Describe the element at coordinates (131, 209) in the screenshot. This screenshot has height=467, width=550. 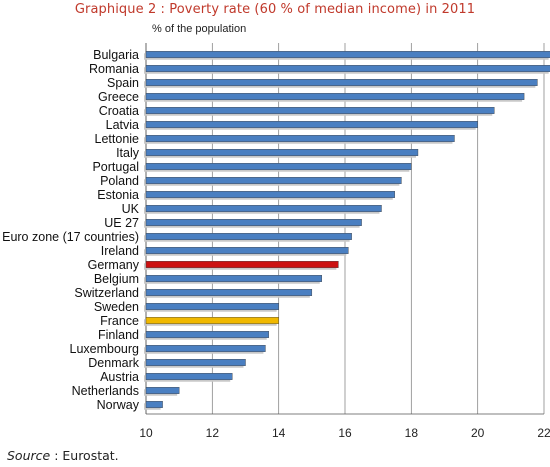
I see `category-label: UK` at that location.